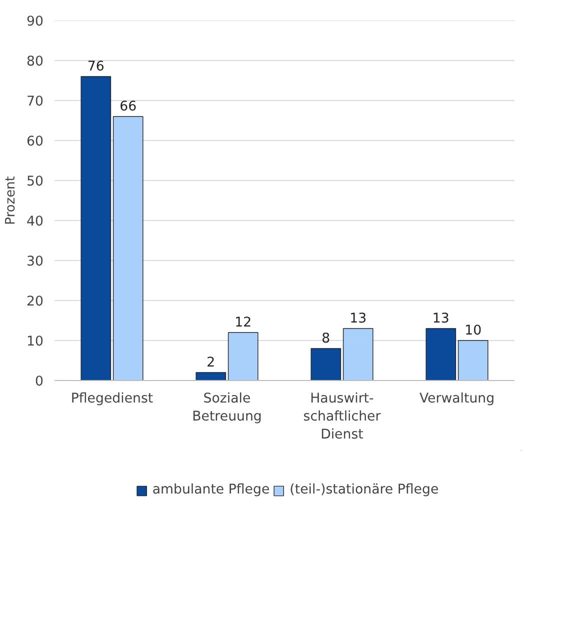 The height and width of the screenshot is (640, 566). I want to click on y-tick-label: 60, so click(35, 142).